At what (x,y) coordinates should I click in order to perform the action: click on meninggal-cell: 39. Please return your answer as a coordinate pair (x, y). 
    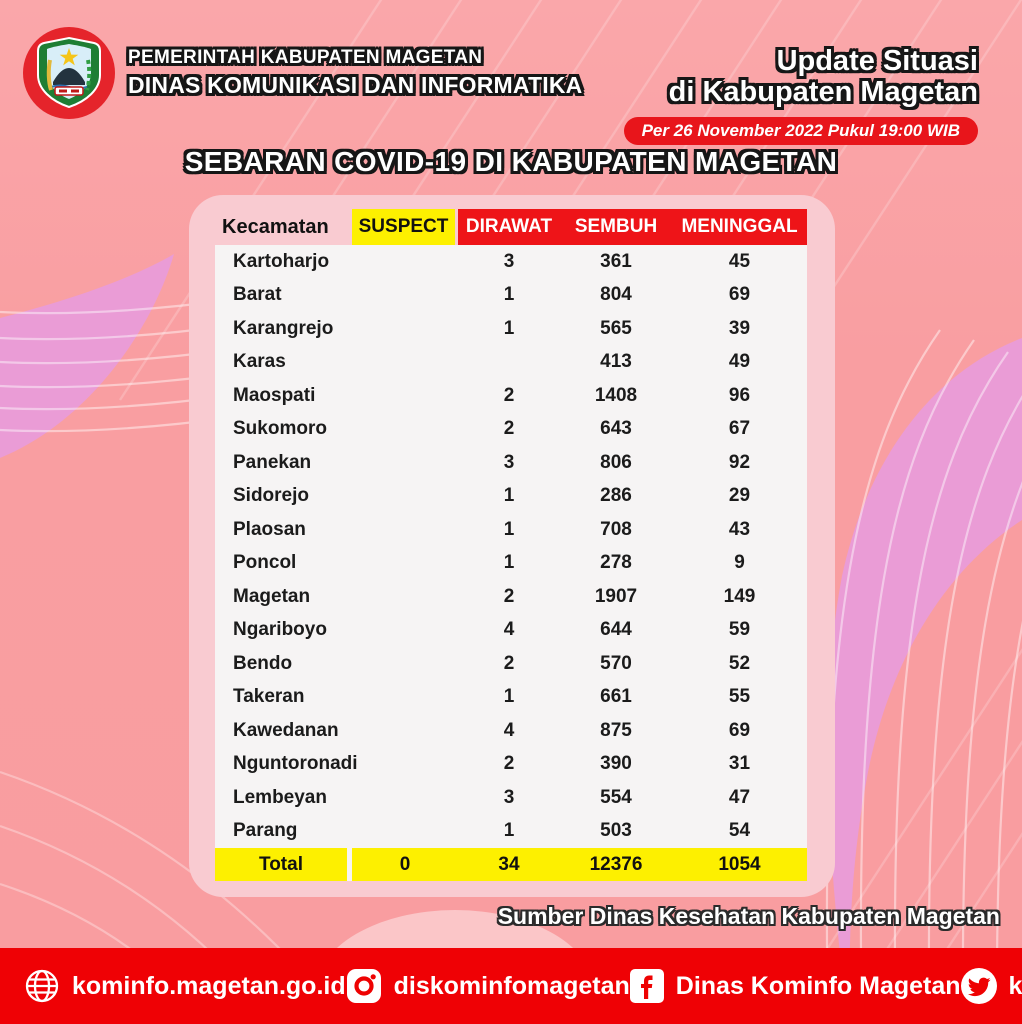
    Looking at the image, I should click on (739, 328).